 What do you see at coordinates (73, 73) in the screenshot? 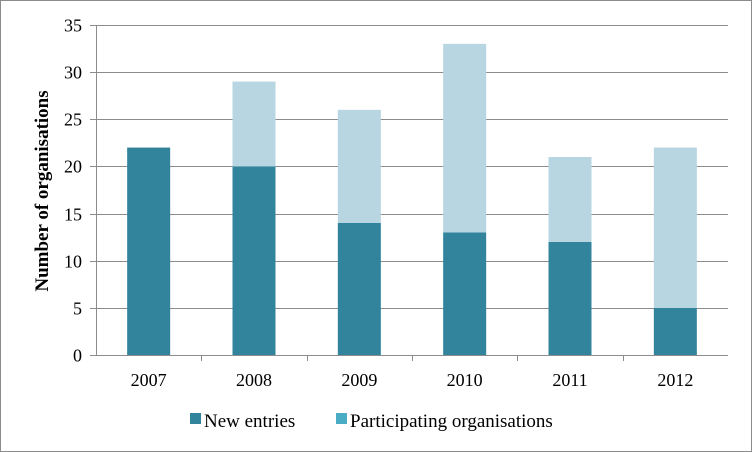
I see `y-tick-label: 30` at bounding box center [73, 73].